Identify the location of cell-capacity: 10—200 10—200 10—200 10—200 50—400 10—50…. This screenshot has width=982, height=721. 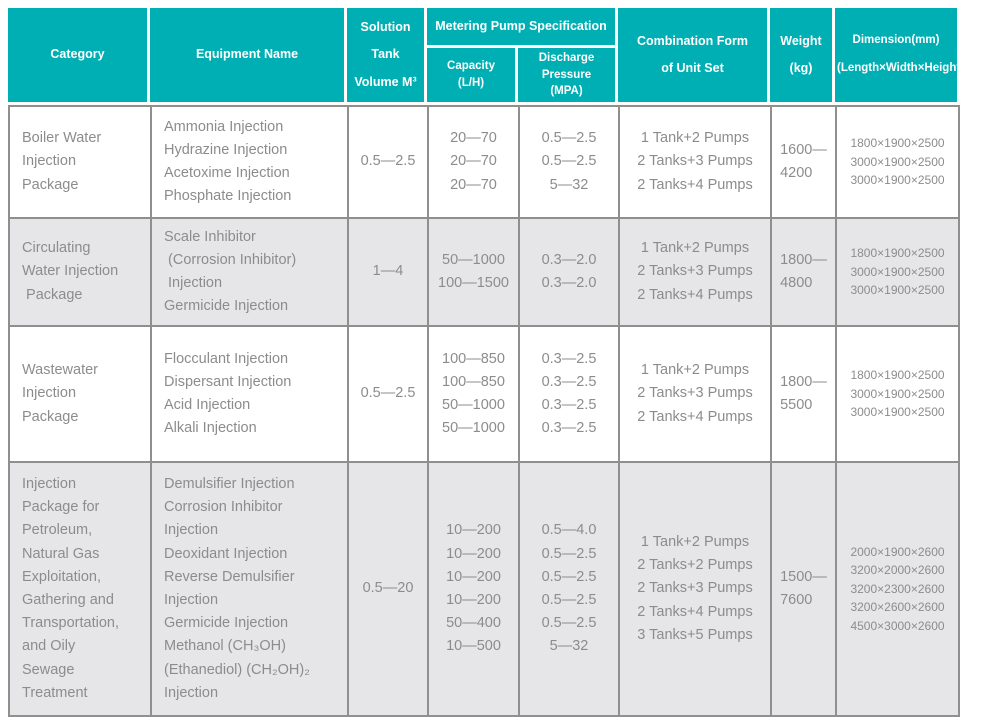
(472, 589).